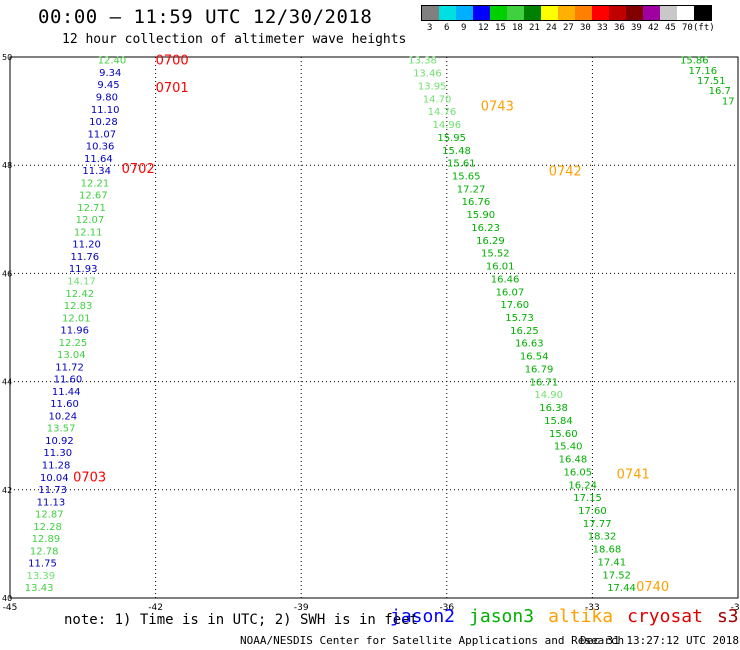 The width and height of the screenshot is (740, 650). What do you see at coordinates (704, 28) in the screenshot?
I see `legend-label: (ft)` at bounding box center [704, 28].